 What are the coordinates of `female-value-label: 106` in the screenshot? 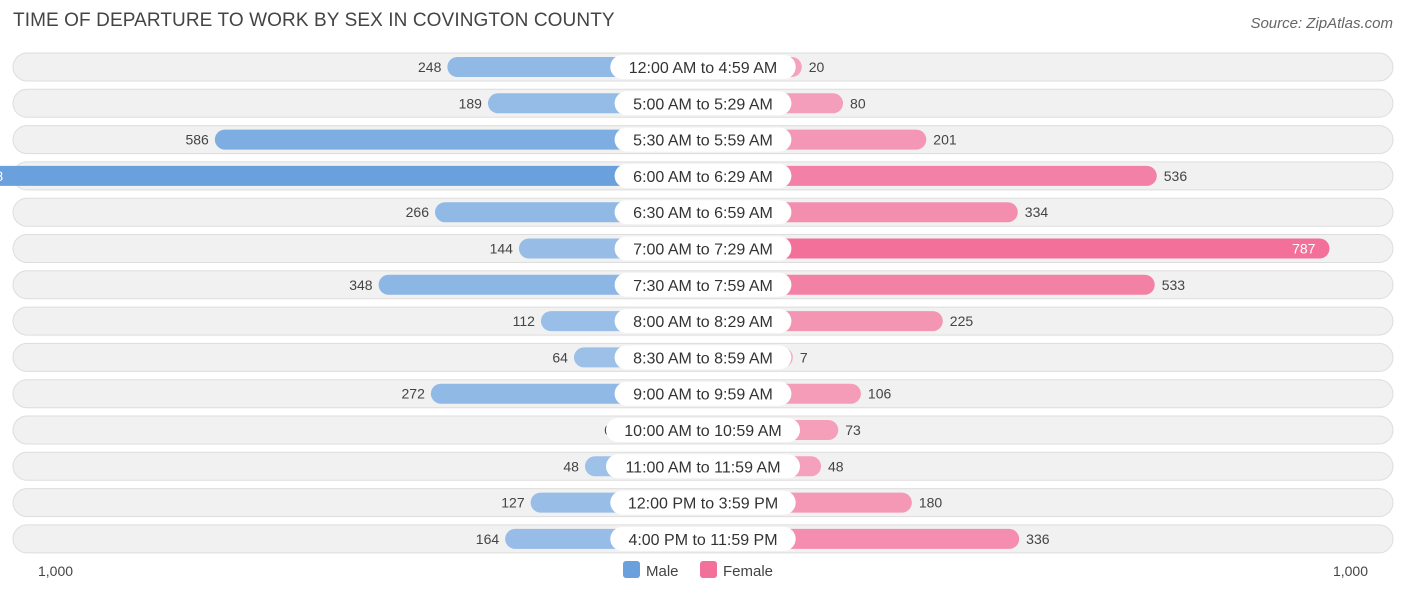 It's located at (880, 394).